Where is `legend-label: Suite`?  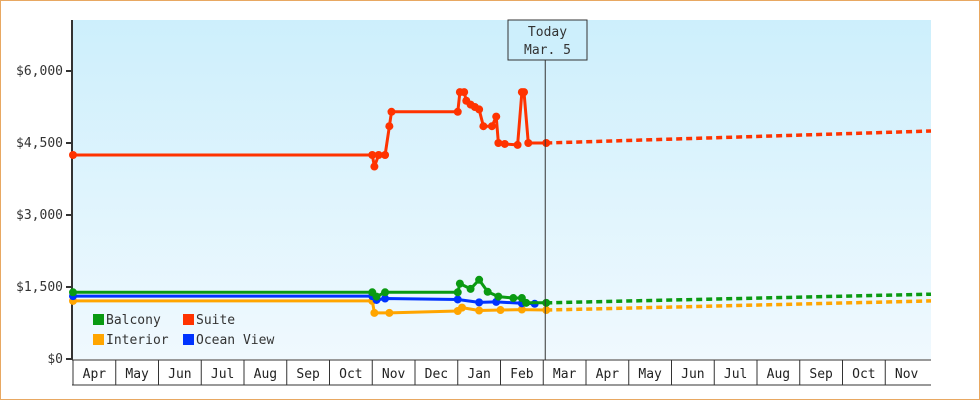
legend-label: Suite is located at coordinates (215, 320).